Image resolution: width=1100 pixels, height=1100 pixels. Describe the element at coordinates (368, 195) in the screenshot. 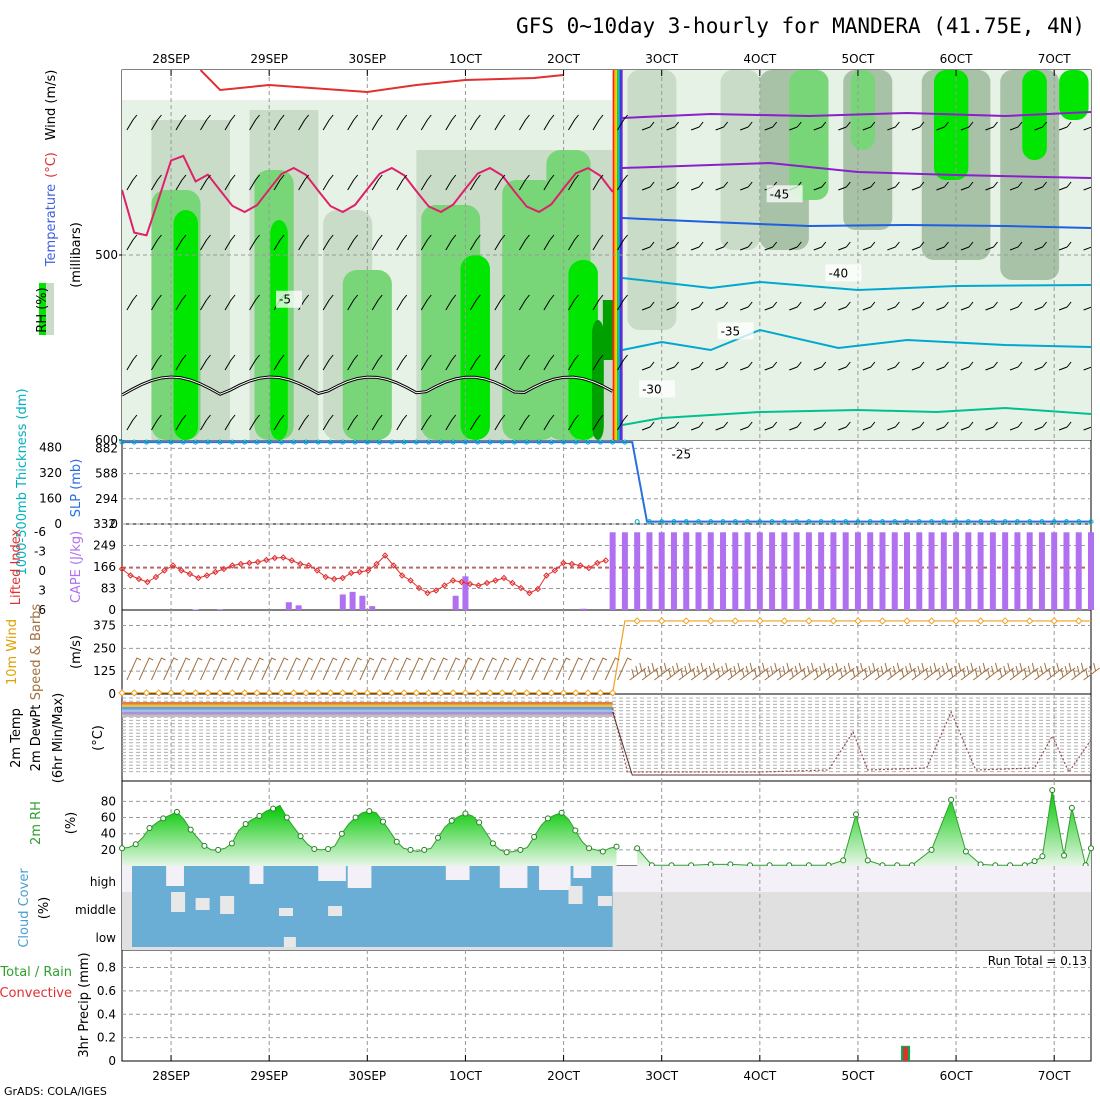

I see `isotherm-minus5` at that location.